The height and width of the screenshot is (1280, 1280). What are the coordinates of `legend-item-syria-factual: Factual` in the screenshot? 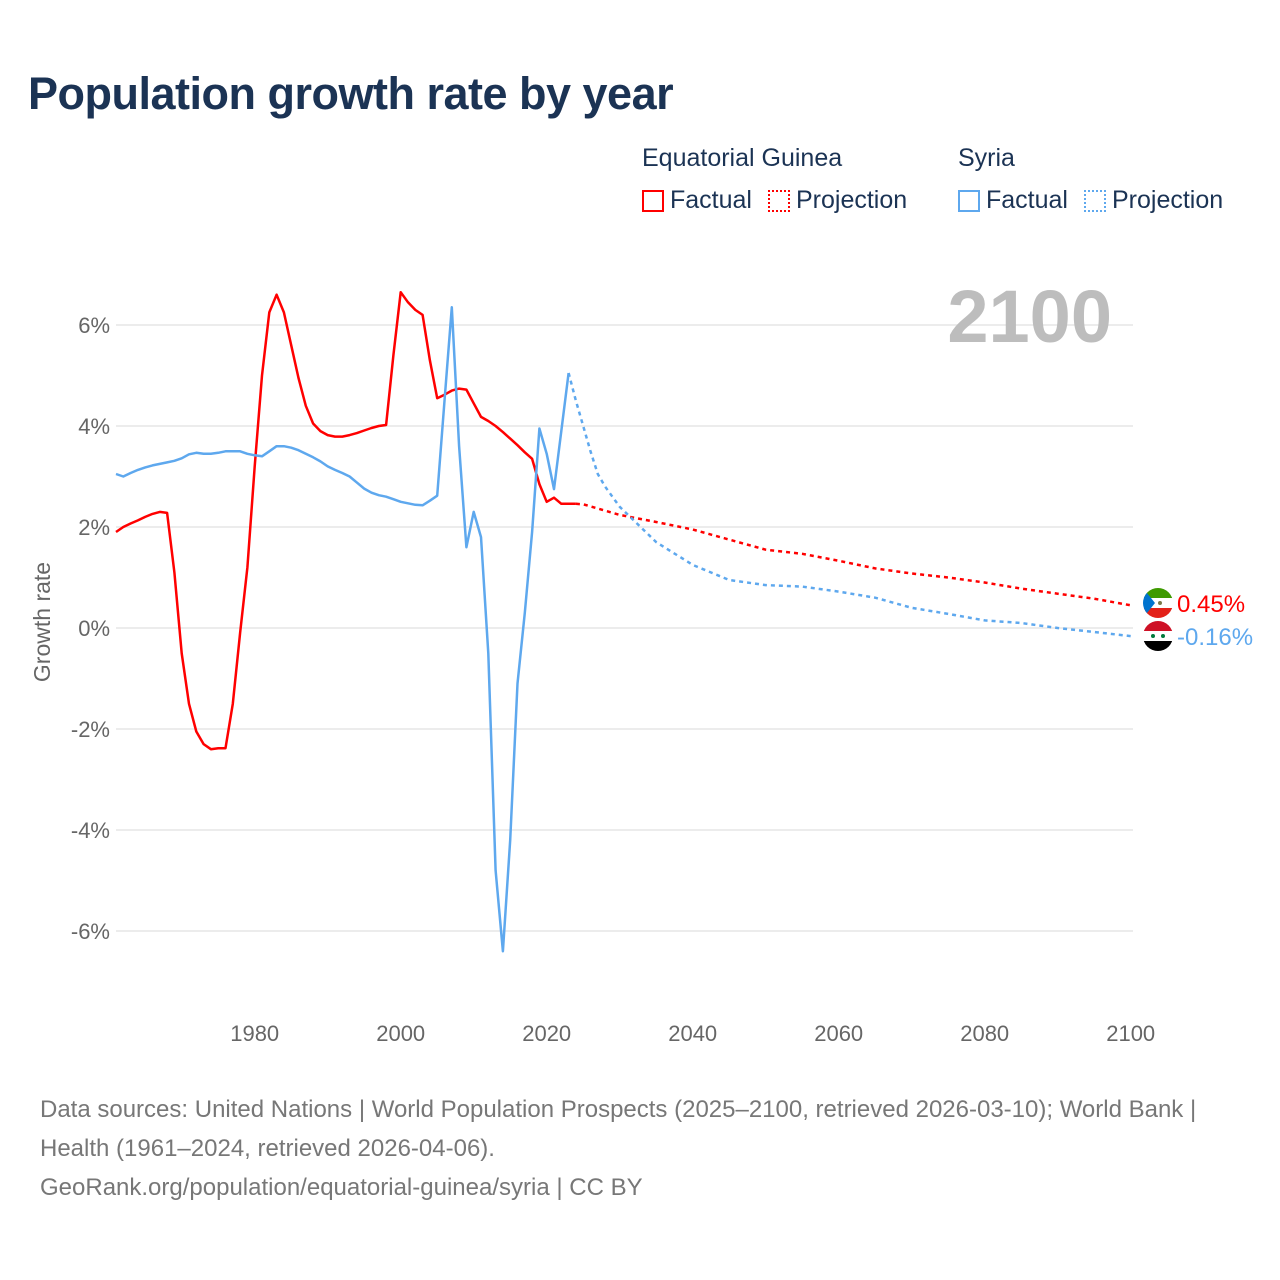 It's located at (1013, 200).